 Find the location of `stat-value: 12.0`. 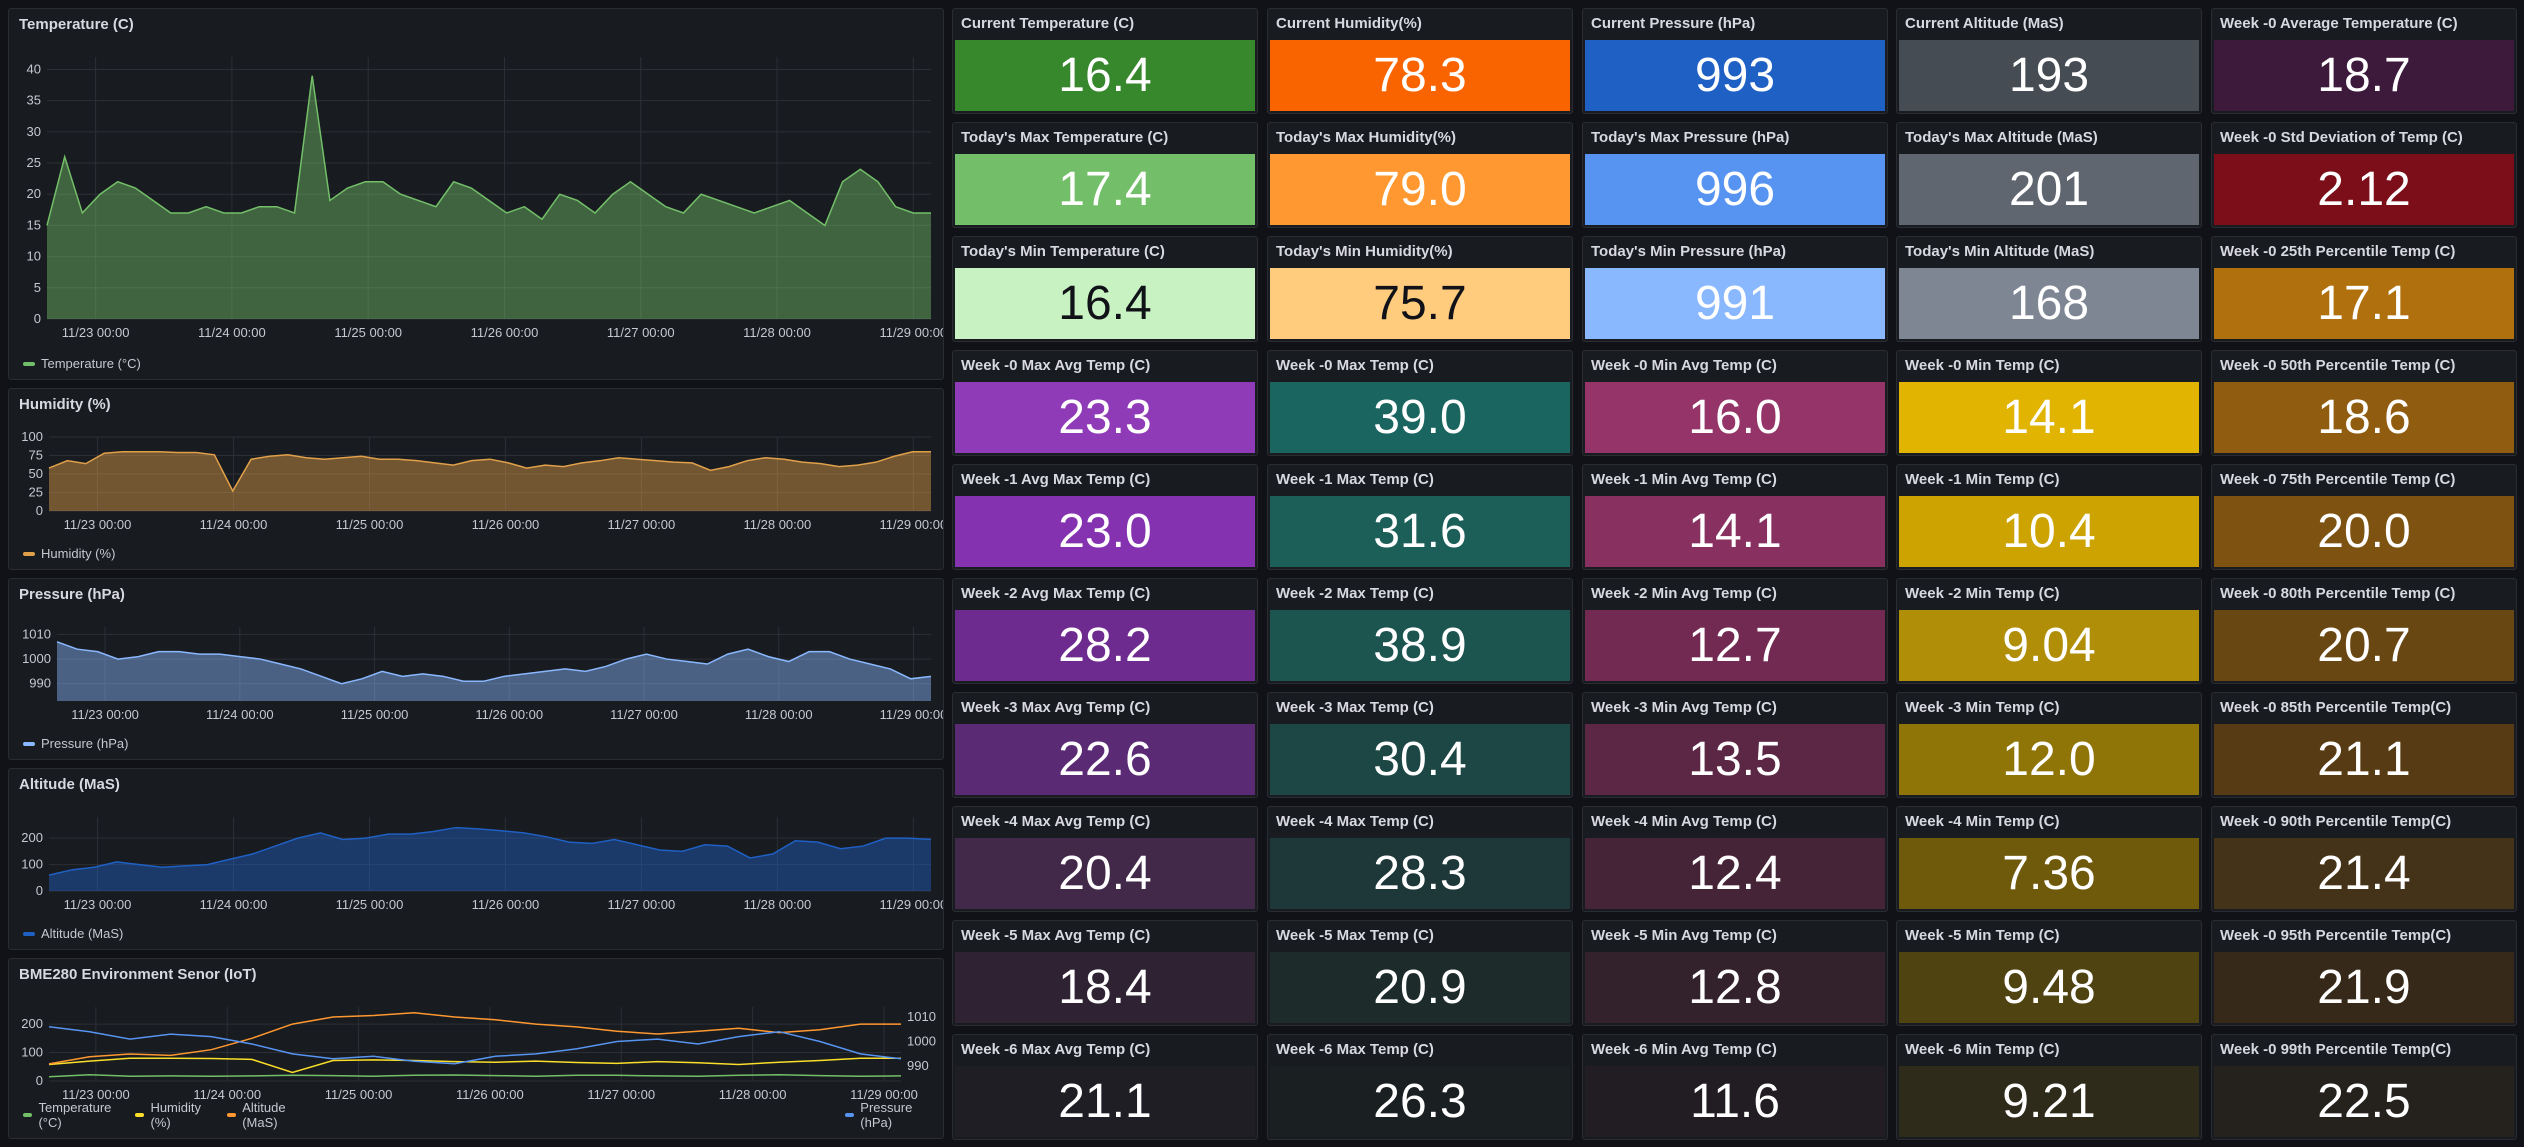

stat-value: 12.0 is located at coordinates (2049, 759).